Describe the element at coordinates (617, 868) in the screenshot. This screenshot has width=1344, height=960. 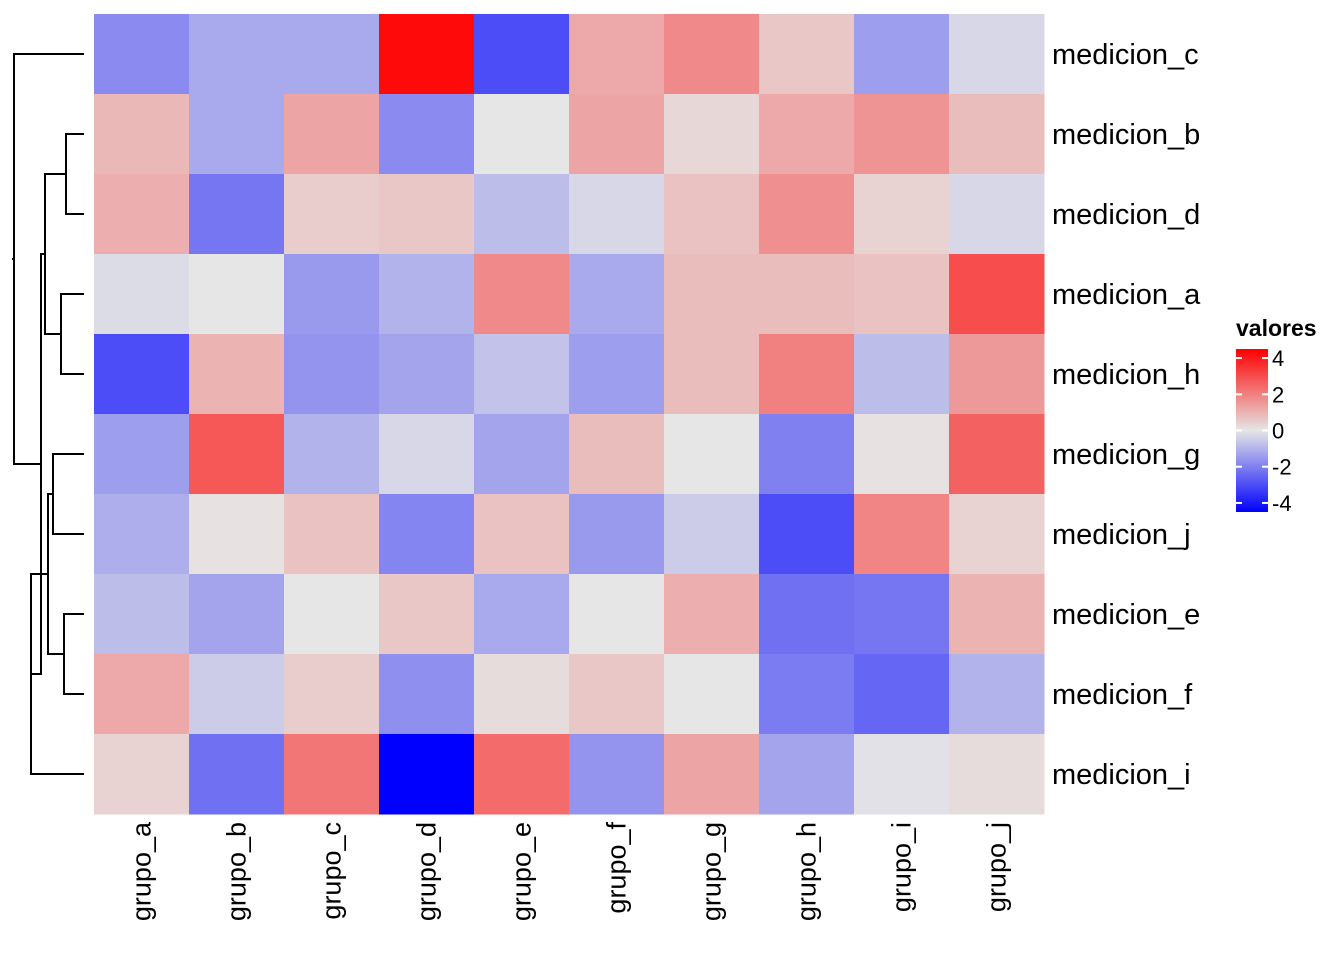
I see `column-label: grupo_f` at that location.